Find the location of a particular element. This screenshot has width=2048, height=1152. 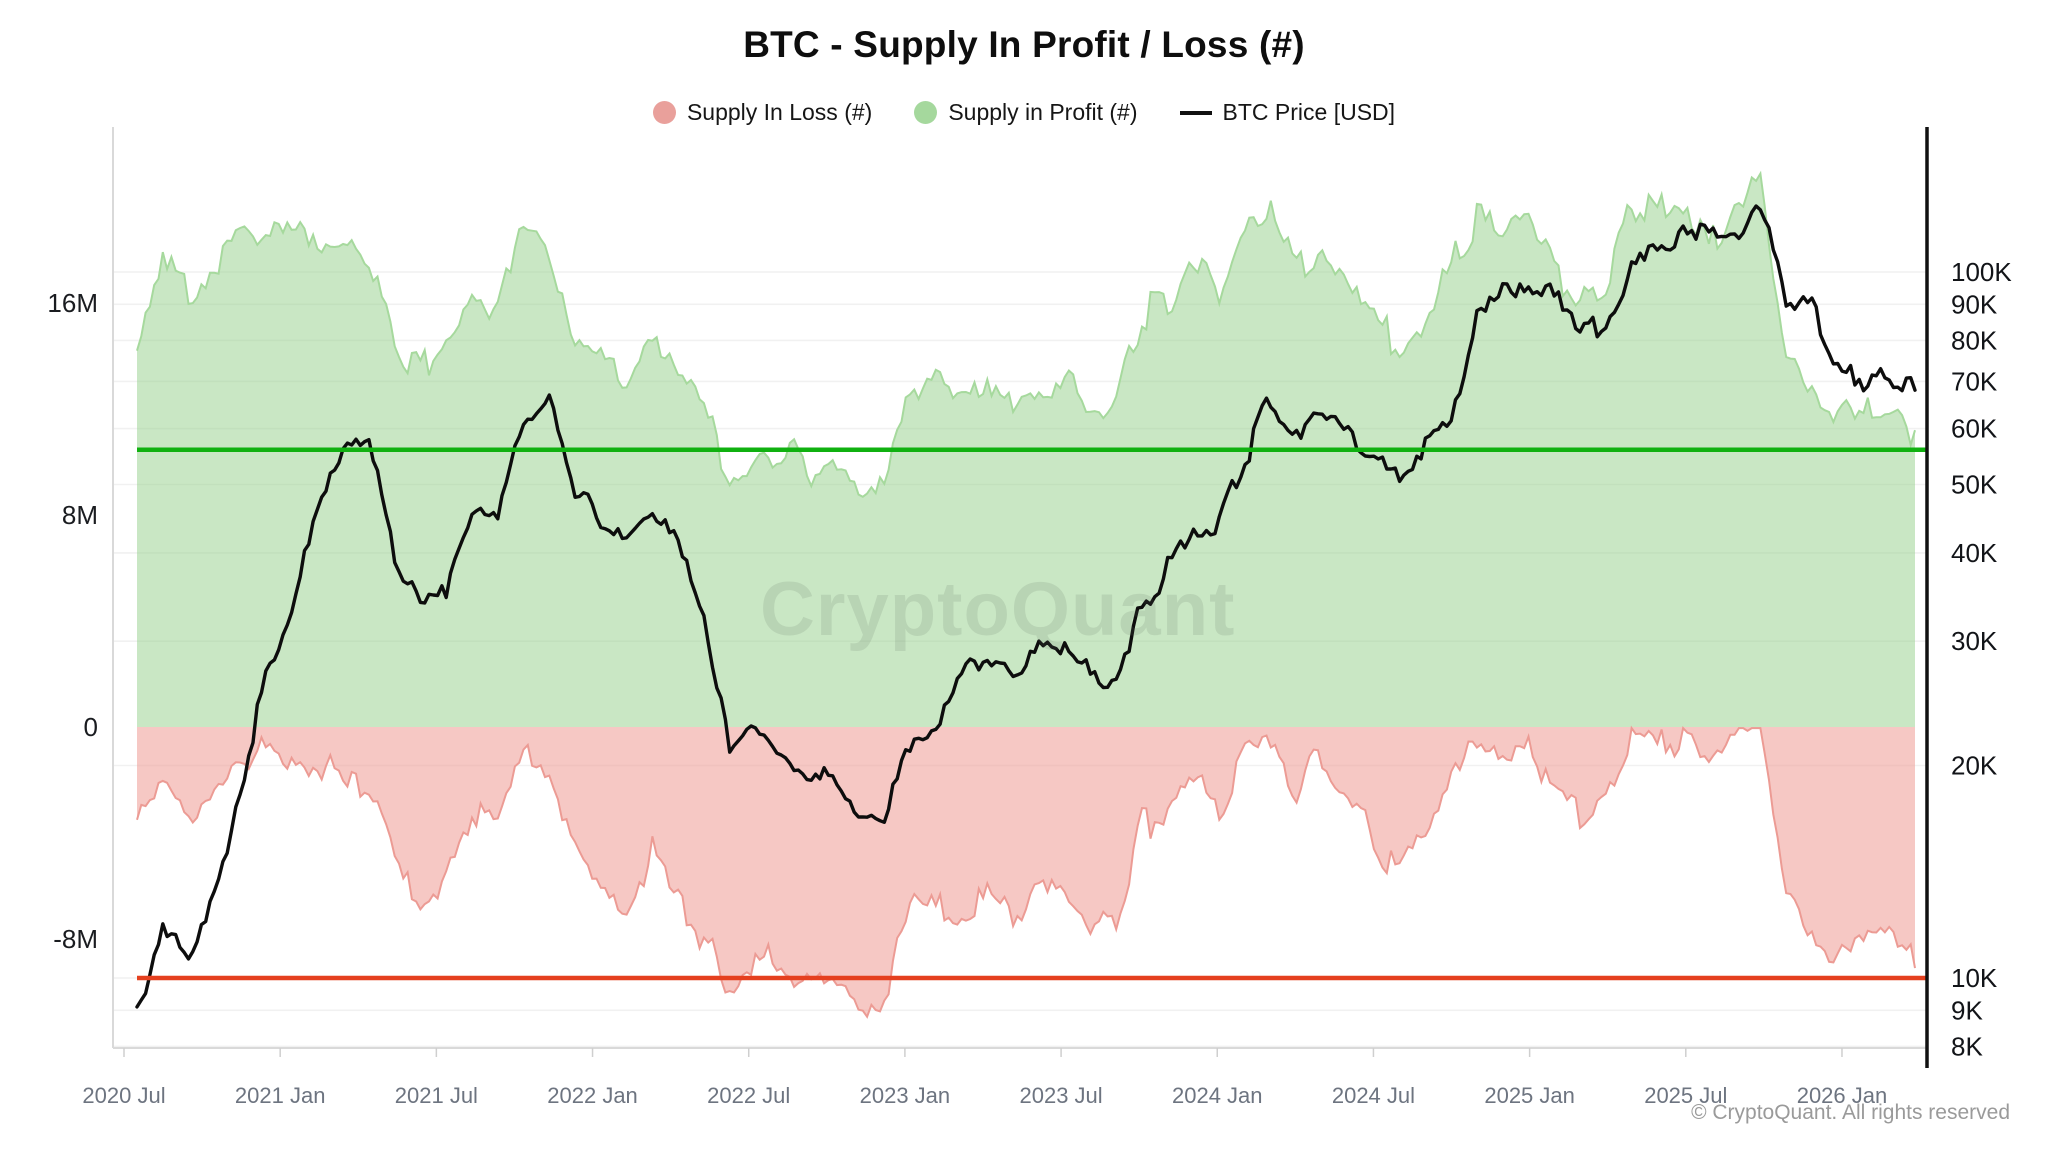

x-axis-label-2023-Jan: 2023 Jan is located at coordinates (905, 1095).